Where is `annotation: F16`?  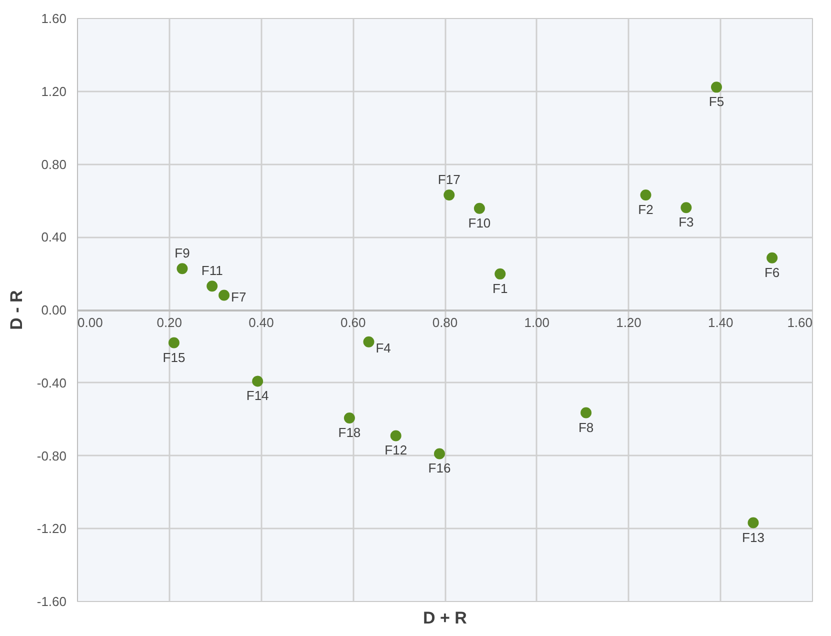 annotation: F16 is located at coordinates (439, 468).